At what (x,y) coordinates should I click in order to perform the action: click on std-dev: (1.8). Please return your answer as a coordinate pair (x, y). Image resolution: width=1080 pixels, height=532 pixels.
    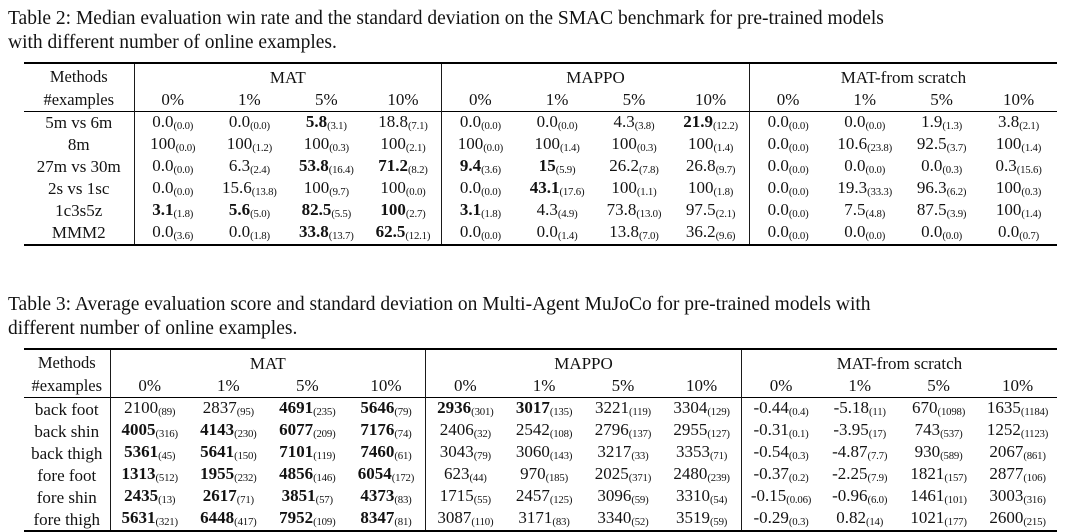
    Looking at the image, I should click on (183, 214).